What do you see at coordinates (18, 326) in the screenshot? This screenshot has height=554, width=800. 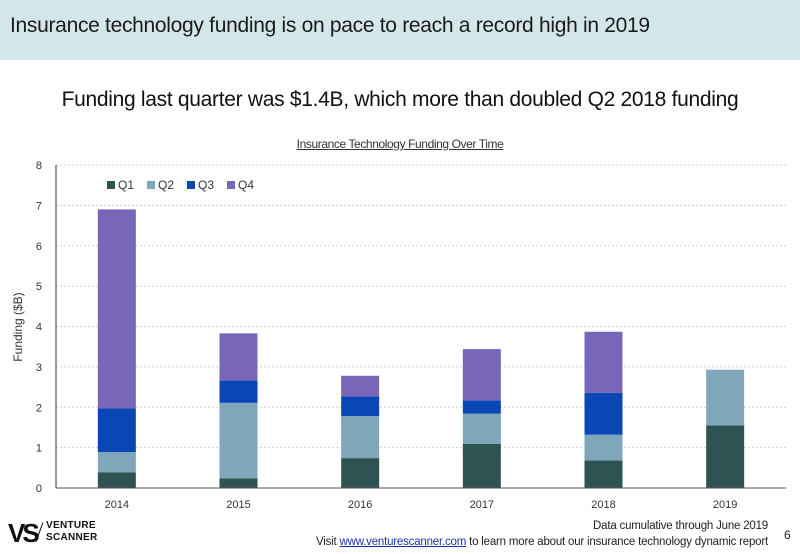 I see `y-axis-label: Funding ($B)` at bounding box center [18, 326].